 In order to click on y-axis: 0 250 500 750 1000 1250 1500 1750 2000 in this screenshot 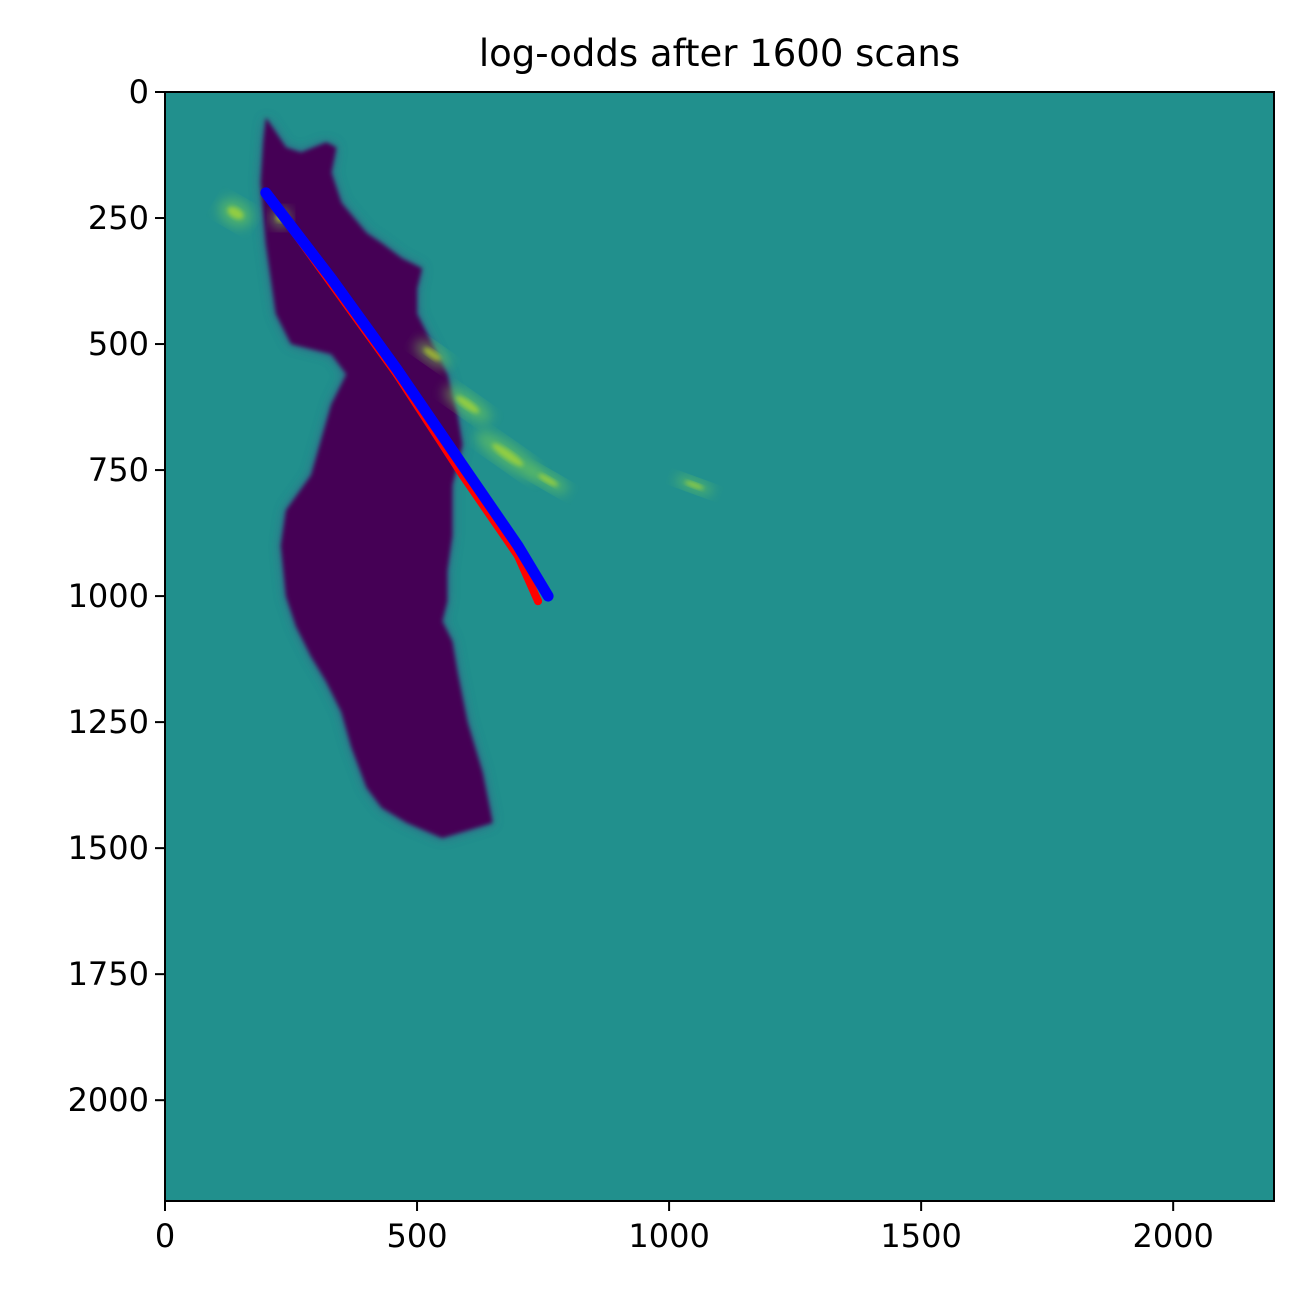, I will do `click(116, 596)`.